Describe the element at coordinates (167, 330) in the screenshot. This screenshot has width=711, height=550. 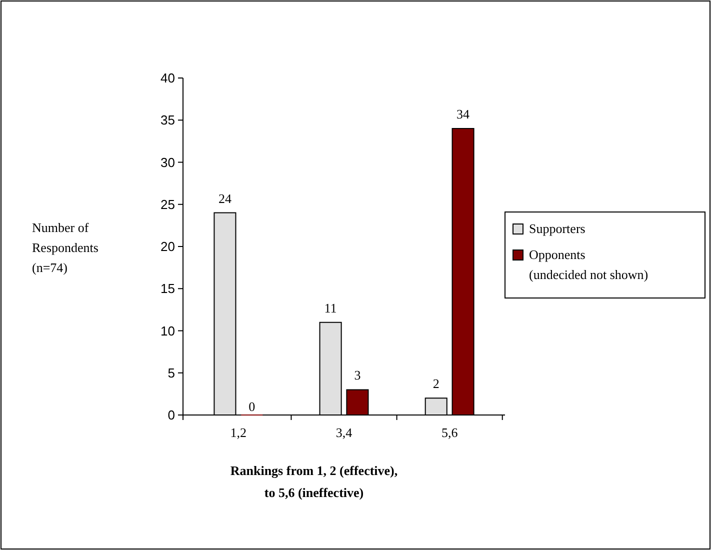
I see `y-tick-label: 10` at that location.